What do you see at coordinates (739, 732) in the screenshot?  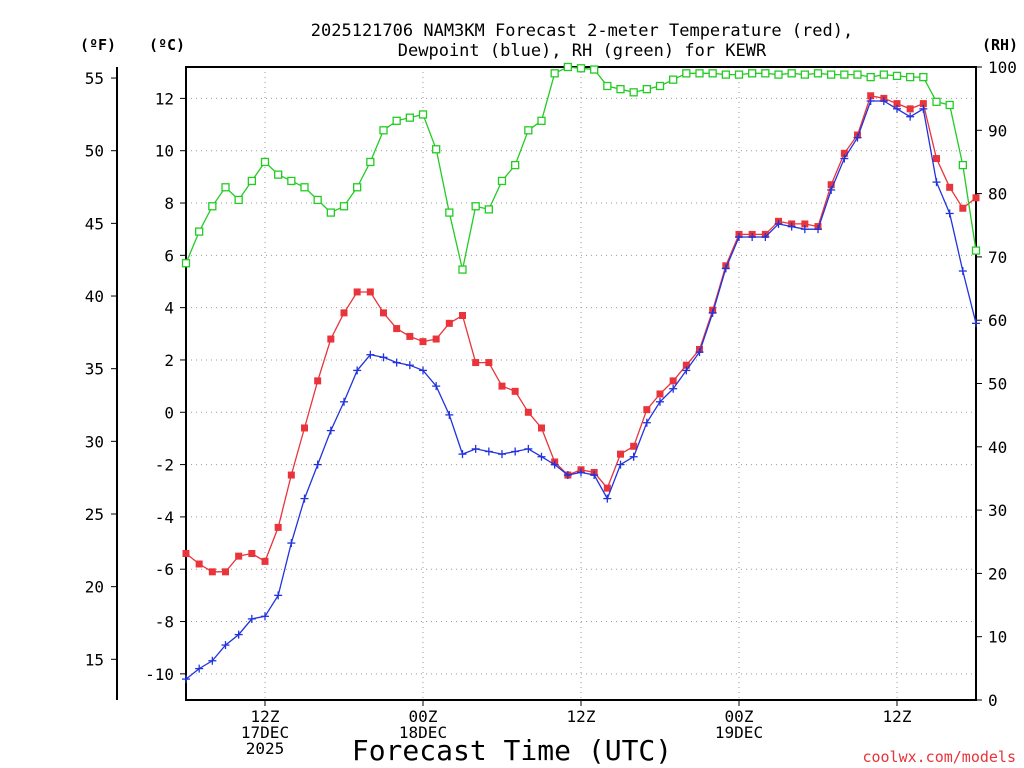 I see `x-tick-label: 19DEC` at bounding box center [739, 732].